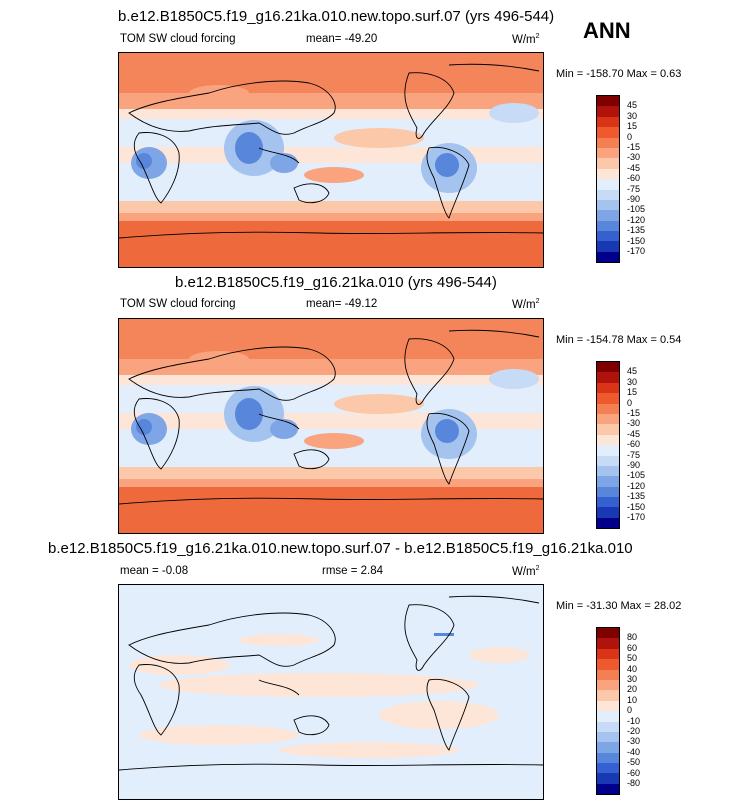  I want to click on colorbar-tick-label: -50, so click(634, 762).